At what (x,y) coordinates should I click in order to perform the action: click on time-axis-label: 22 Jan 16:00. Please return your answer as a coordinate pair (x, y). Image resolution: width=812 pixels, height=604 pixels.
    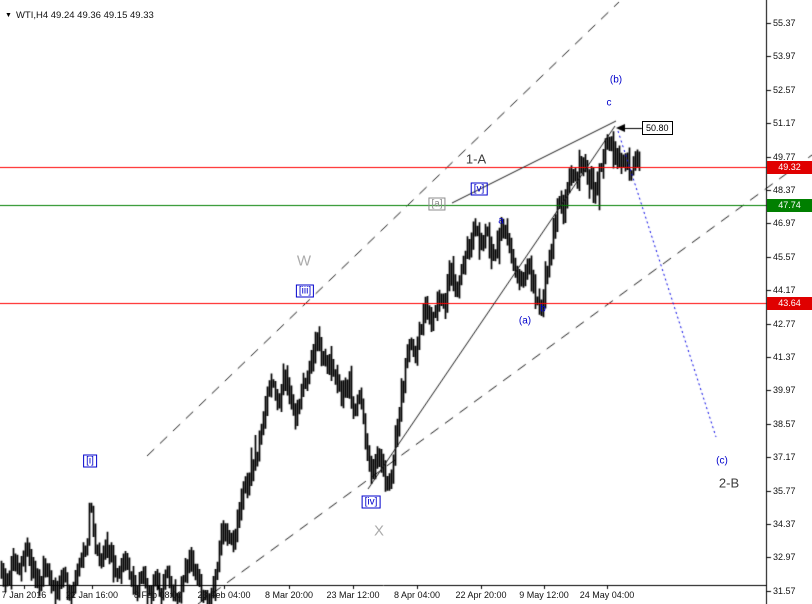
    Looking at the image, I should click on (92, 595).